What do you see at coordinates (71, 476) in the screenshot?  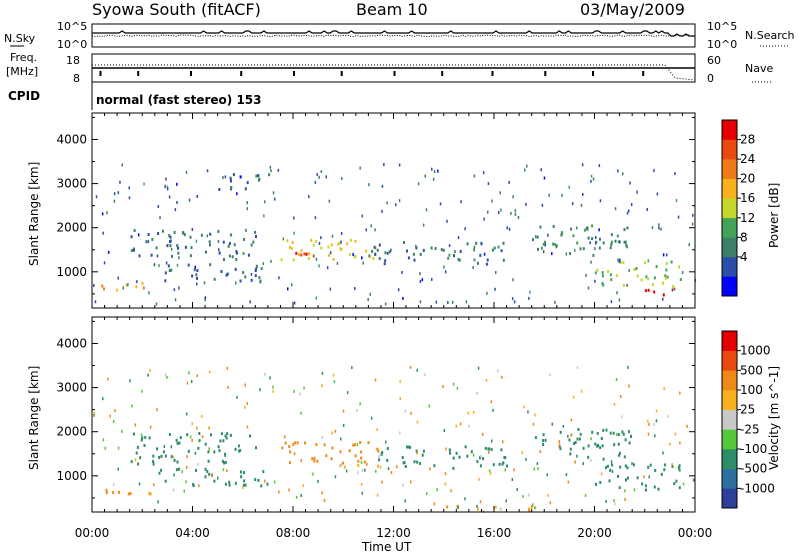 I see `y-tick-label: 1000` at bounding box center [71, 476].